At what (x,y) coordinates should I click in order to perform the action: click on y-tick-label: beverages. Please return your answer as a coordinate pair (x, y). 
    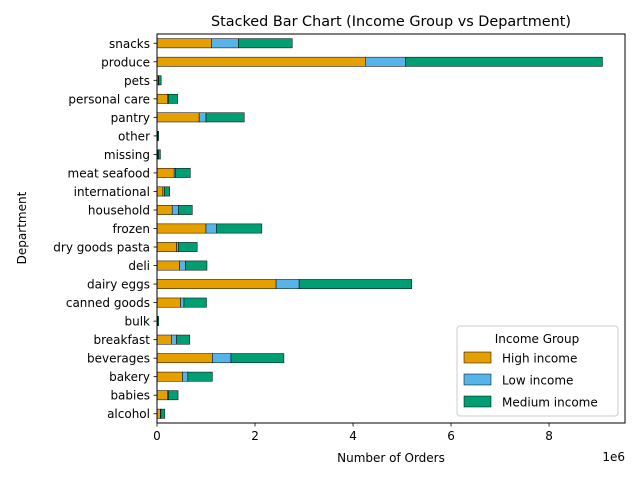
    Looking at the image, I should click on (118, 359).